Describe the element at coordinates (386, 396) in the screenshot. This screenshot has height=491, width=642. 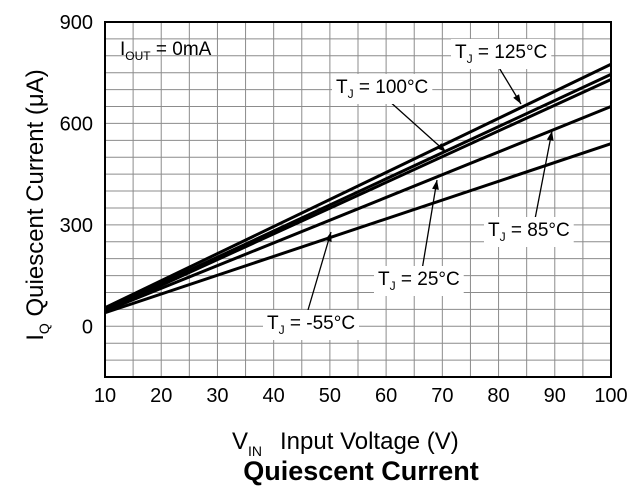
I see `x-tick-label: 60` at that location.